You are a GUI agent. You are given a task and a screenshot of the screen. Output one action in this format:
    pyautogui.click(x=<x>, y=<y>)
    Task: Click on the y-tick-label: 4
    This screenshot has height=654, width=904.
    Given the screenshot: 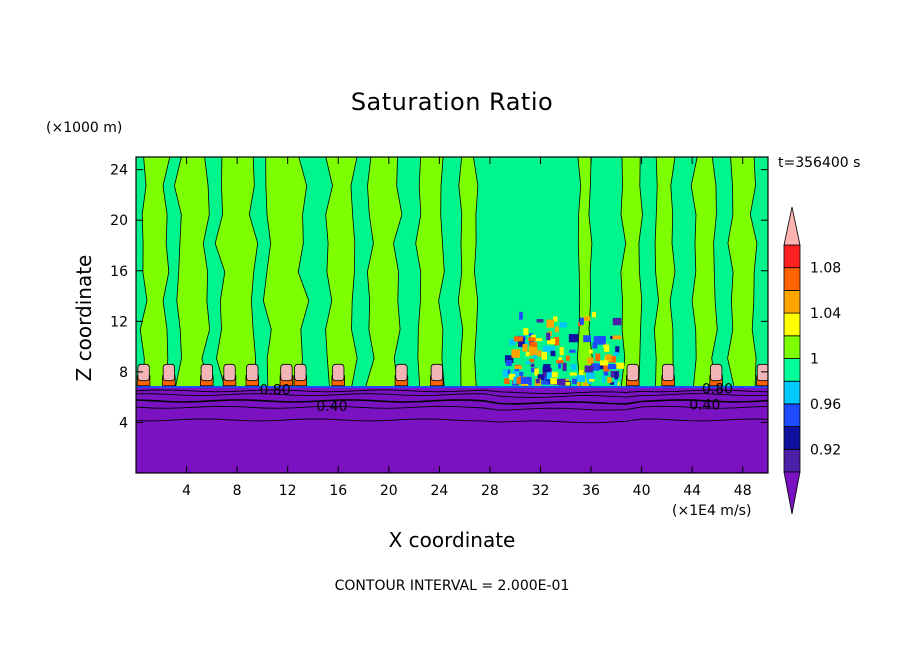 What is the action you would take?
    pyautogui.click(x=123, y=423)
    